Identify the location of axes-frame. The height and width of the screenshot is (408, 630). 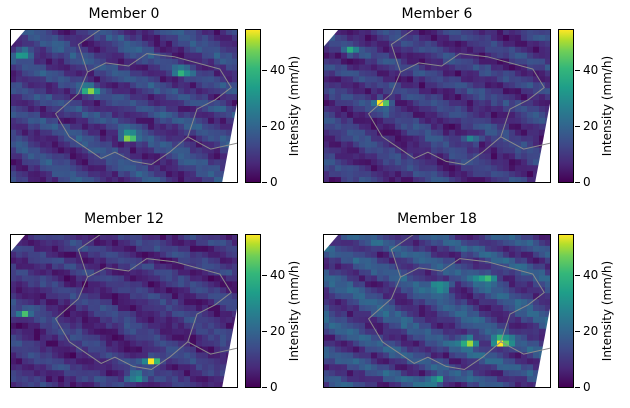
(437, 106).